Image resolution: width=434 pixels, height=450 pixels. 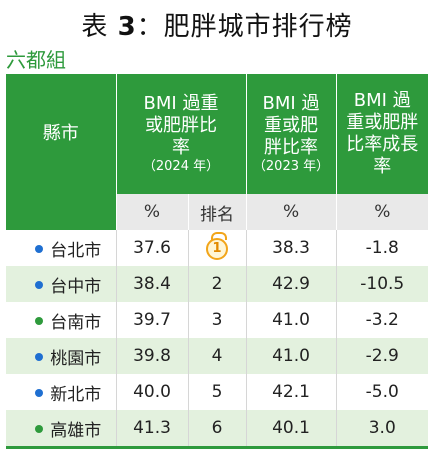 I want to click on bmi-2023-cell: 42.9, so click(x=291, y=284).